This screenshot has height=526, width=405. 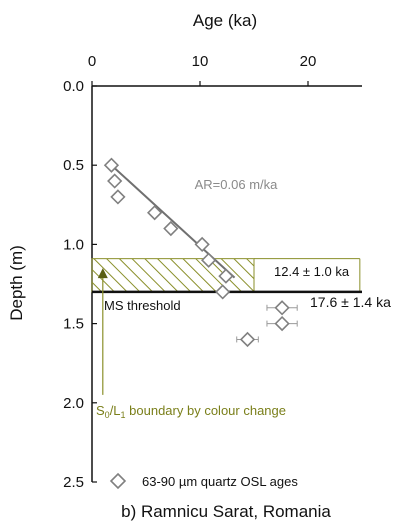 What do you see at coordinates (80, 284) in the screenshot?
I see `y-ticks: 0.0 0.5 1.0 1.5 2.0 2.5` at bounding box center [80, 284].